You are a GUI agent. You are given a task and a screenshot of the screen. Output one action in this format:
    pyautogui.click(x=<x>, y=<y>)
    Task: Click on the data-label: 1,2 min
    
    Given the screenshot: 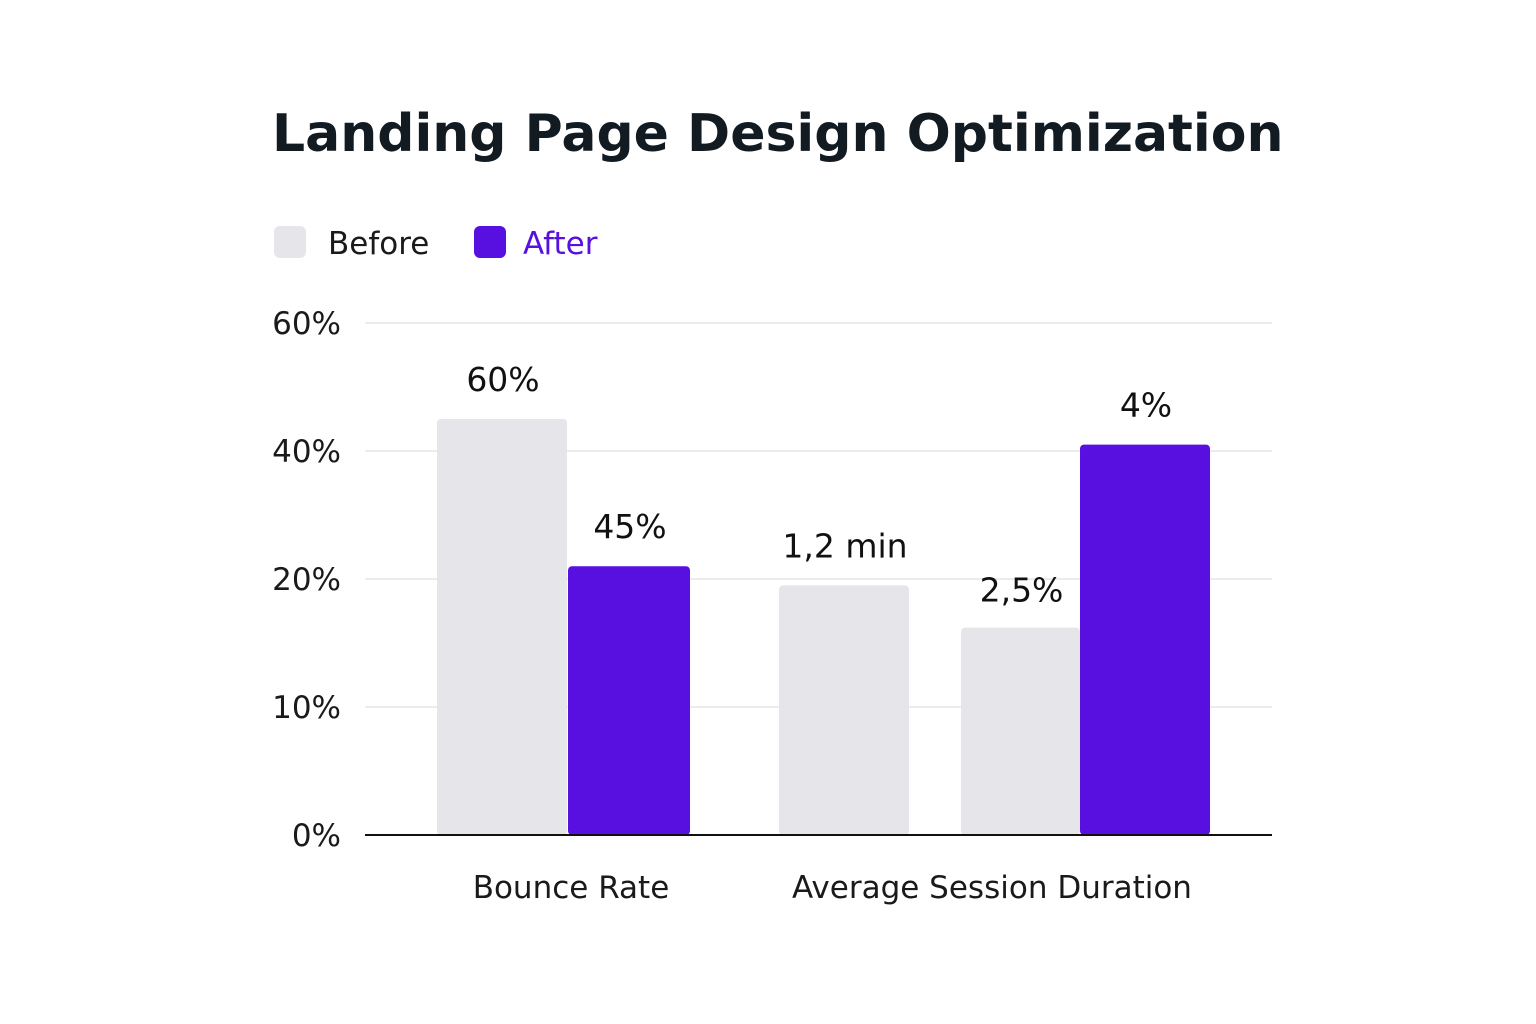 What is the action you would take?
    pyautogui.click(x=844, y=545)
    